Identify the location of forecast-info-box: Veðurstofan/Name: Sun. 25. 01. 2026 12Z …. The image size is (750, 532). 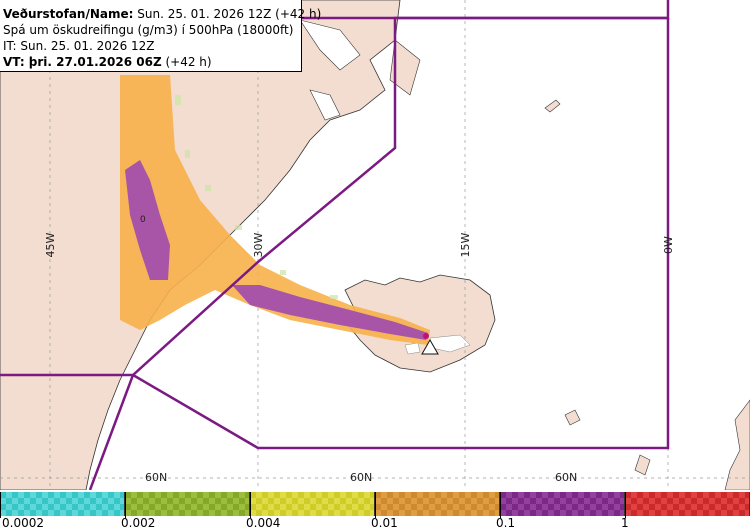
(160, 36).